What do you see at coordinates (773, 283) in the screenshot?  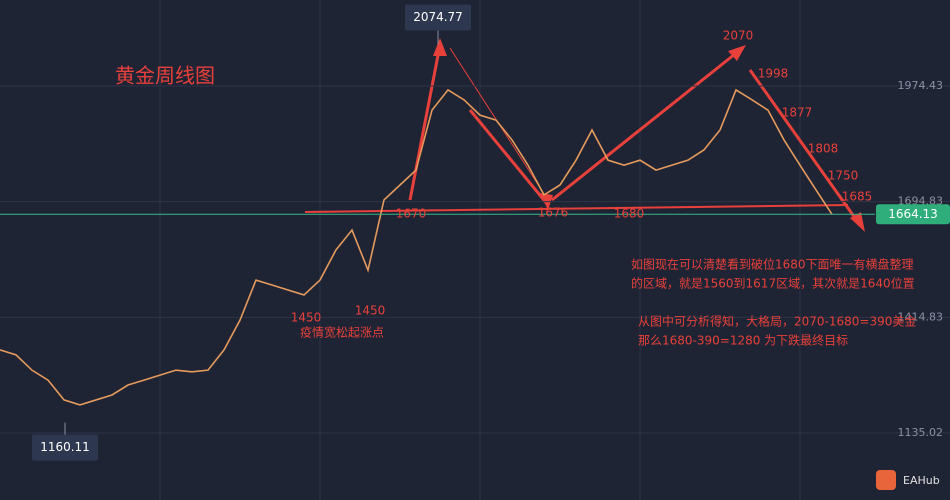 I see `note: 的区域，就是1560到1617区域，其次就是1640位置` at bounding box center [773, 283].